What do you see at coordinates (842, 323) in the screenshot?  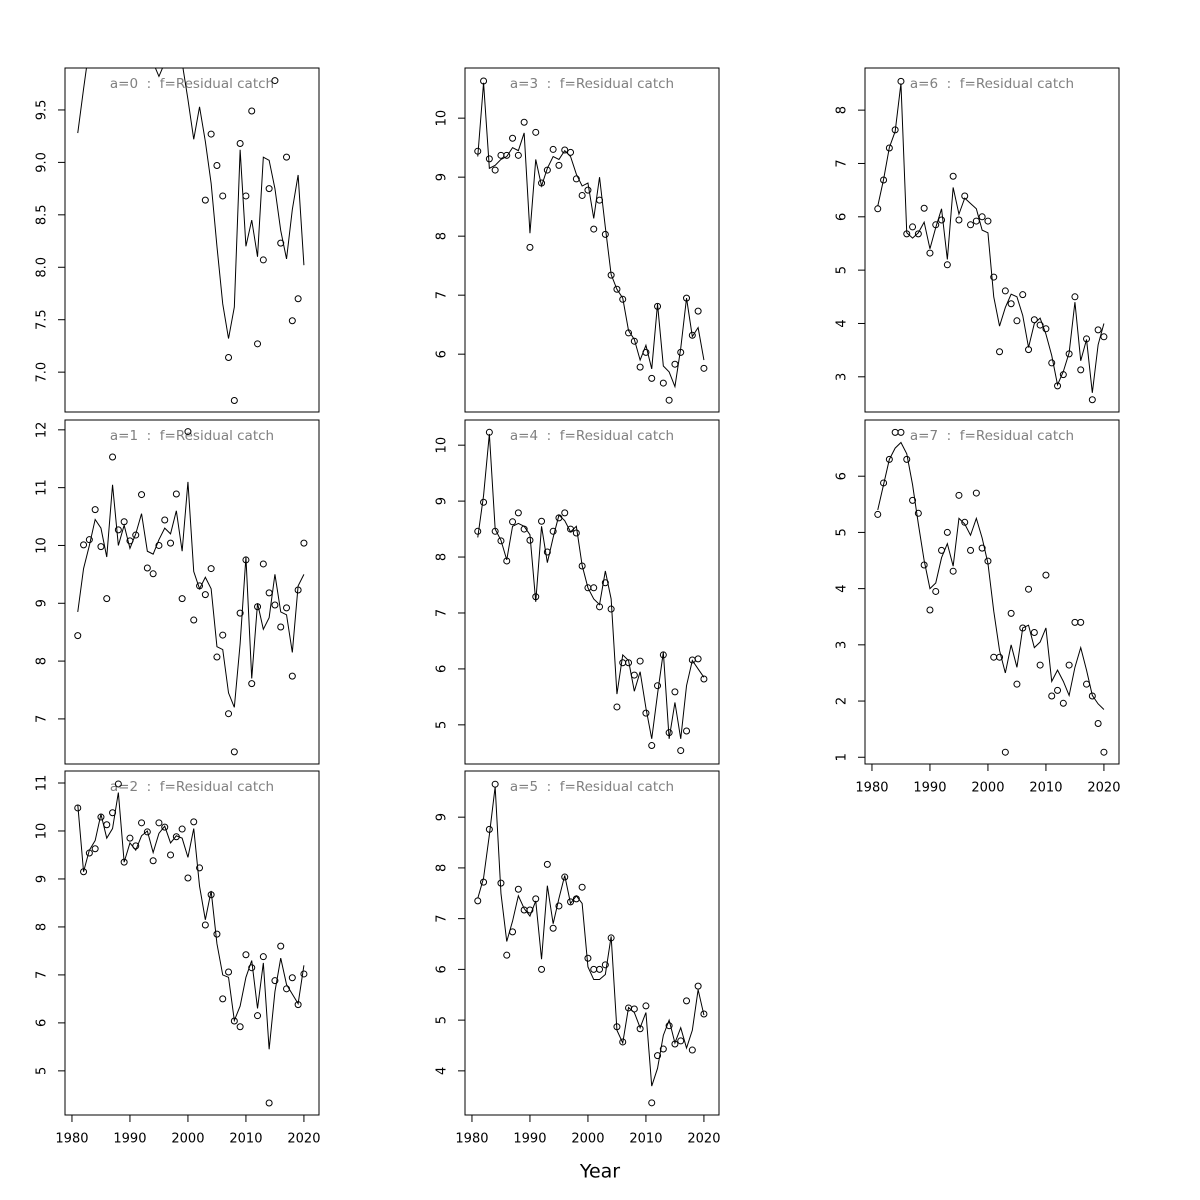 I see `y-tick-label: 4` at bounding box center [842, 323].